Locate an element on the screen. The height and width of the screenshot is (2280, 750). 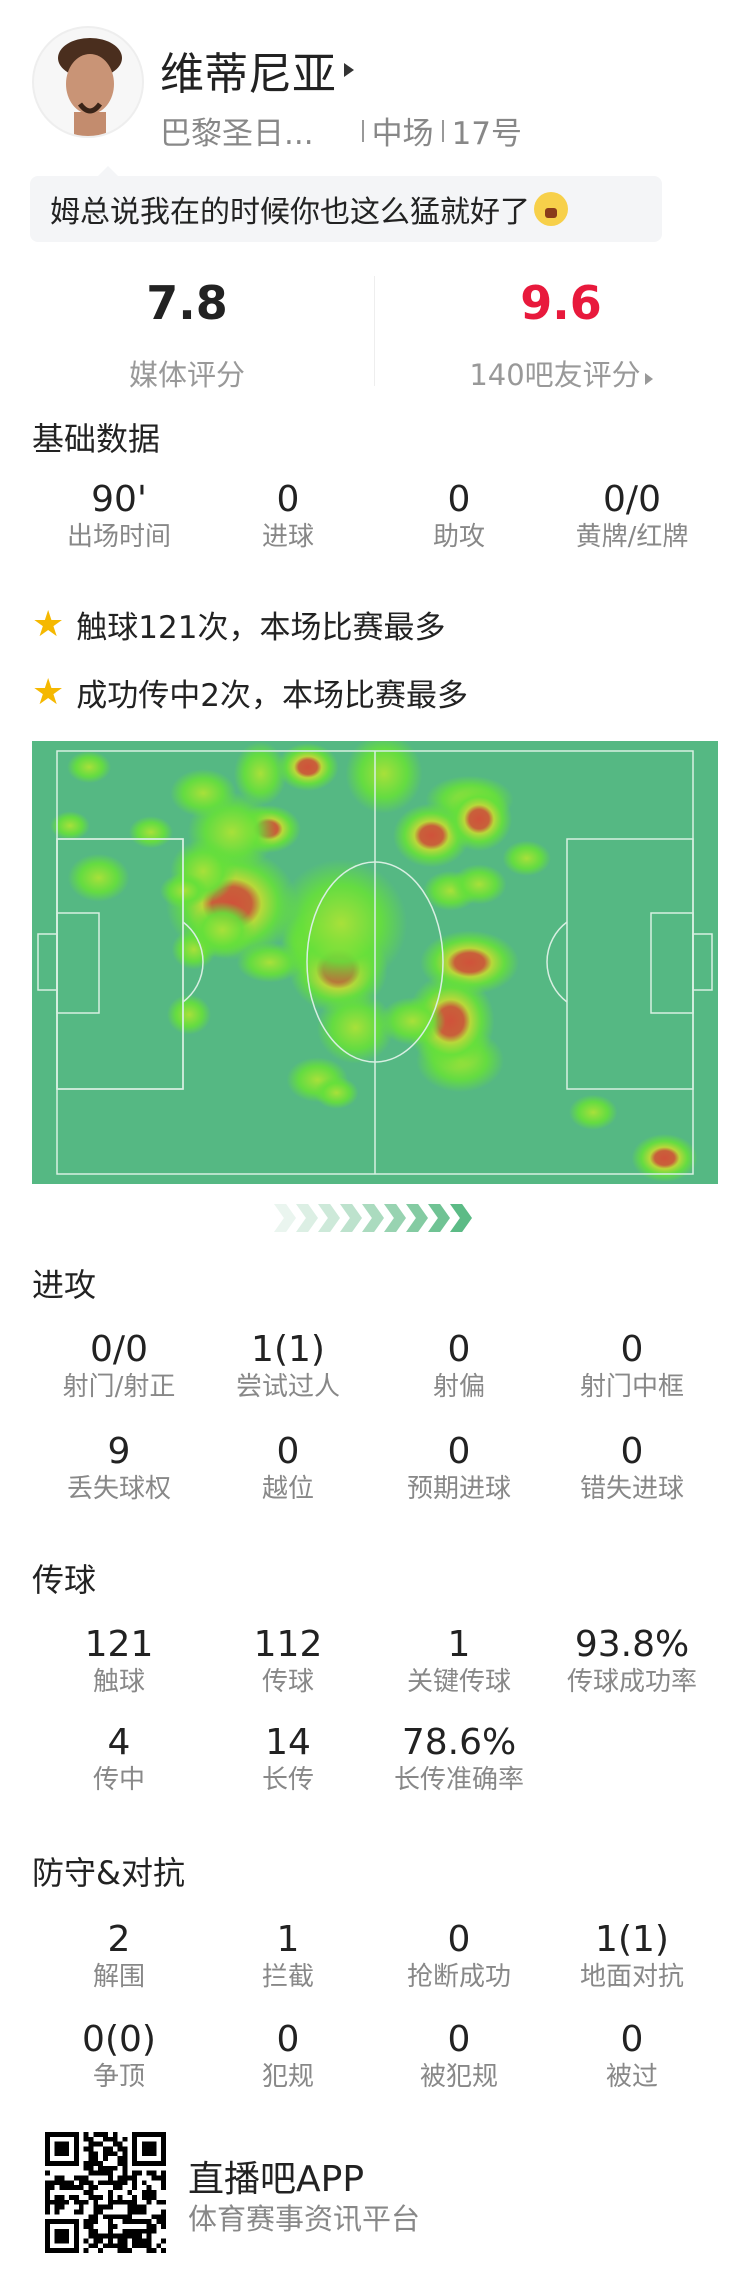
attack-direction-arrows is located at coordinates (373, 1218).